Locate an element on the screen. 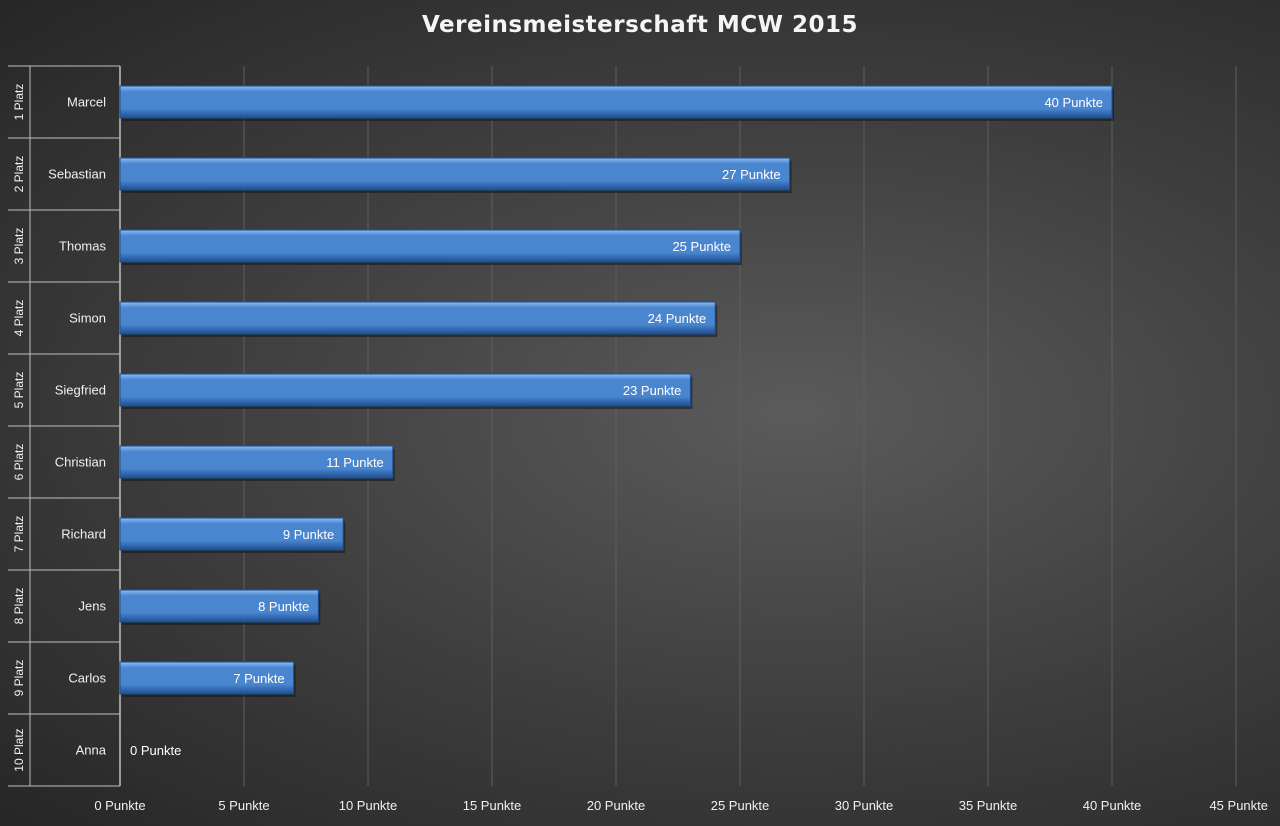 This screenshot has width=1280, height=826. x-tick-label: 45 Punkte is located at coordinates (1238, 805).